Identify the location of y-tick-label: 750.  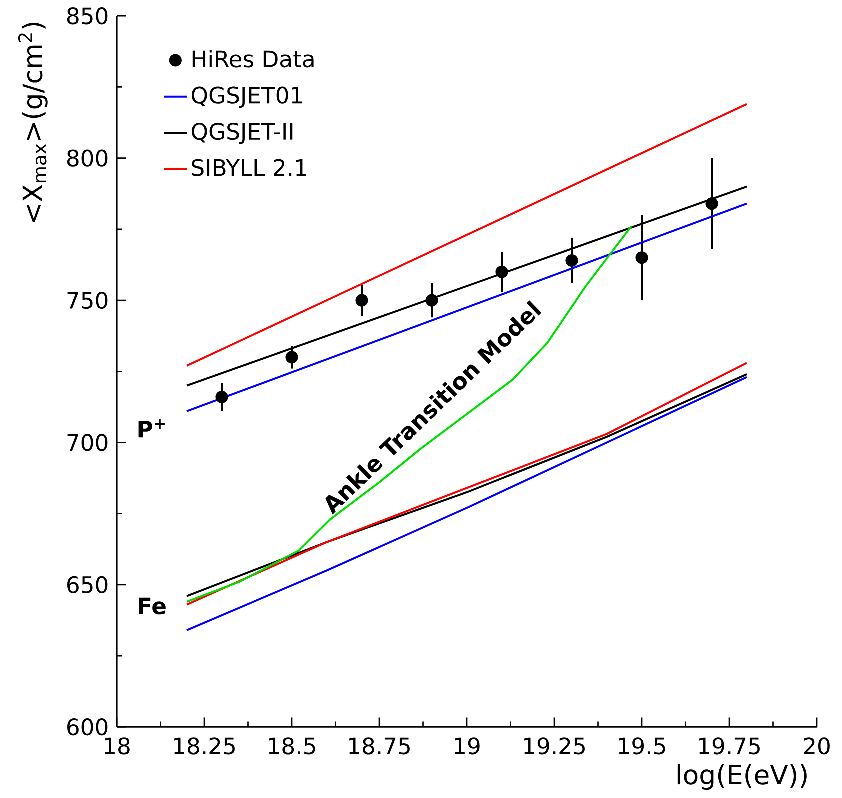
(88, 301).